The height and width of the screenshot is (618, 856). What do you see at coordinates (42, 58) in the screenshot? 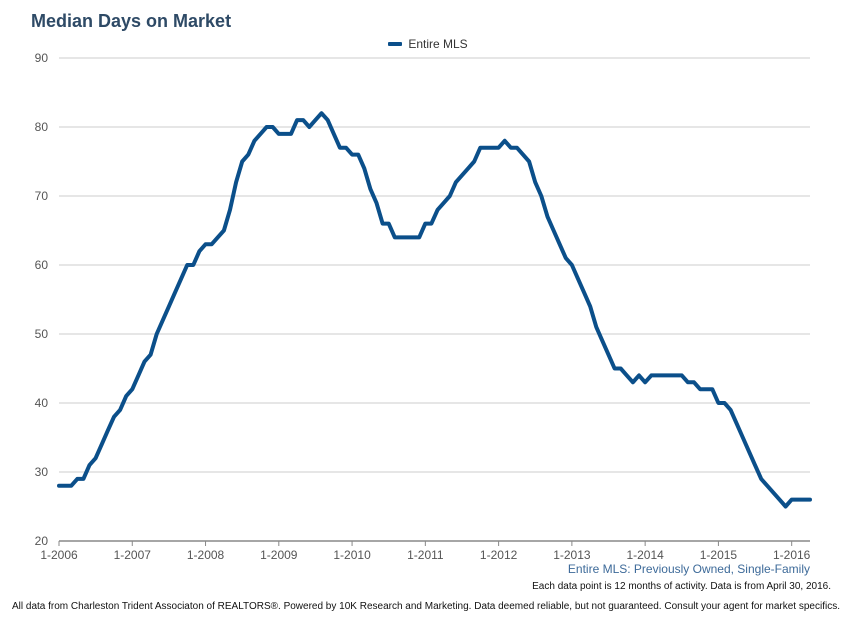
I see `y-tick-label: 90` at bounding box center [42, 58].